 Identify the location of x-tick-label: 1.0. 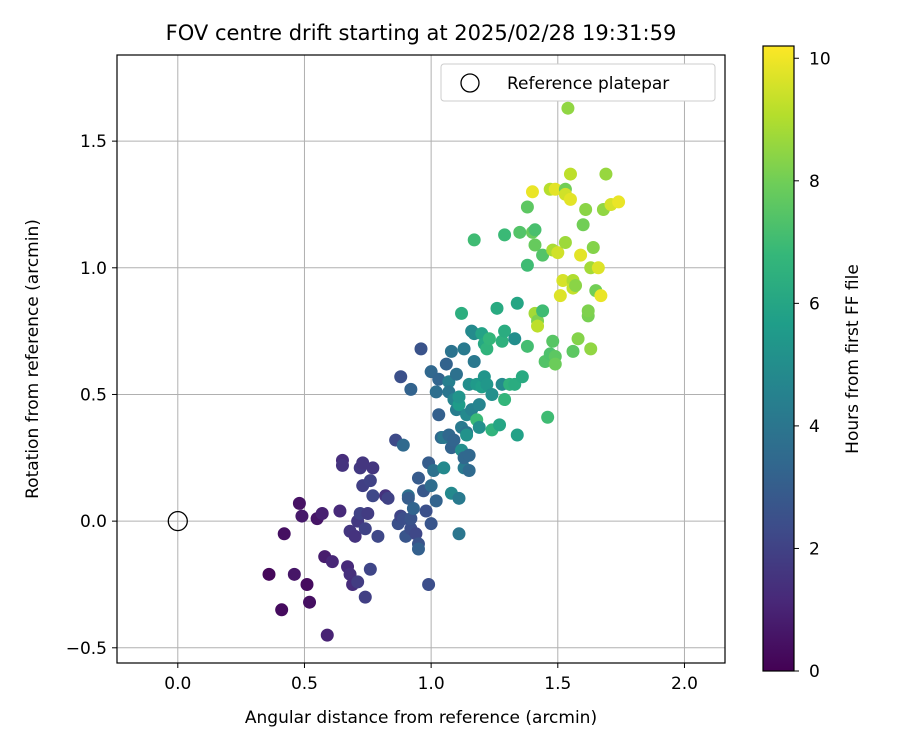
(431, 684).